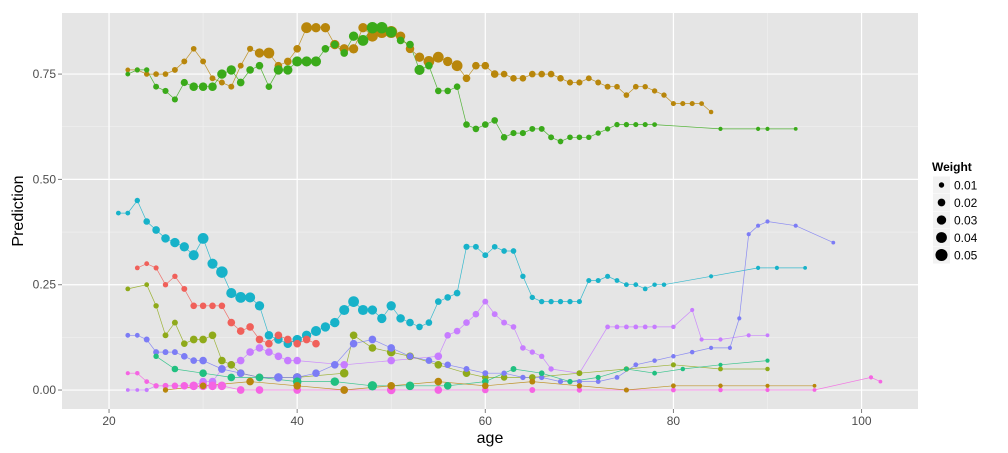 The image size is (1008, 453). What do you see at coordinates (18, 210) in the screenshot?
I see `y-axis-title: Prediction` at bounding box center [18, 210].